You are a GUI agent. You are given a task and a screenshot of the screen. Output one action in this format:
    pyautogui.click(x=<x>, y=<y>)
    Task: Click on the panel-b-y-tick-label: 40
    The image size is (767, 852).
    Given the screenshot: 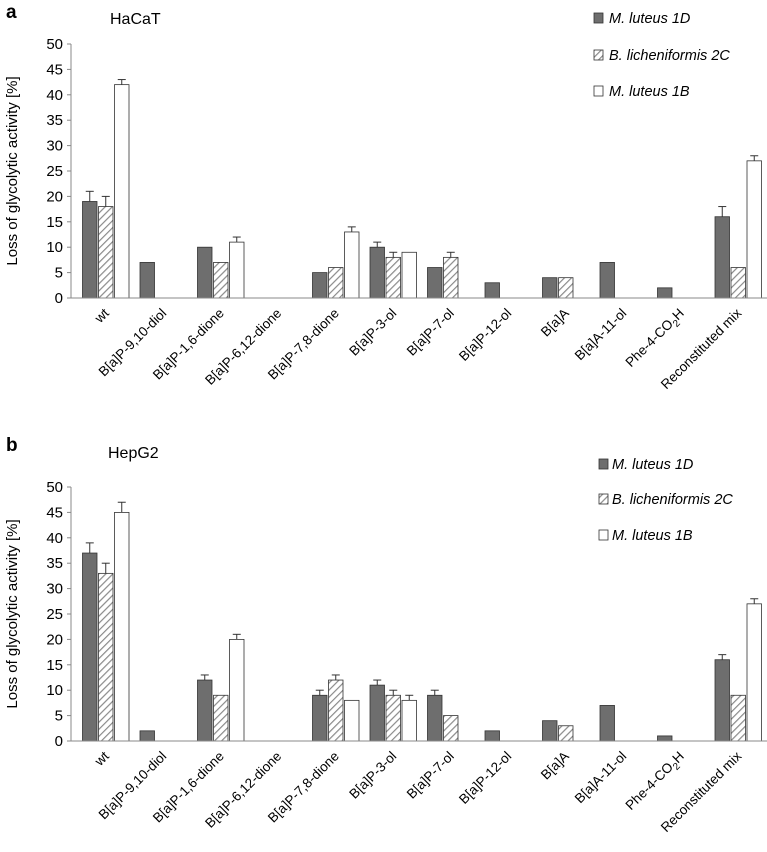 What is the action you would take?
    pyautogui.click(x=54, y=538)
    